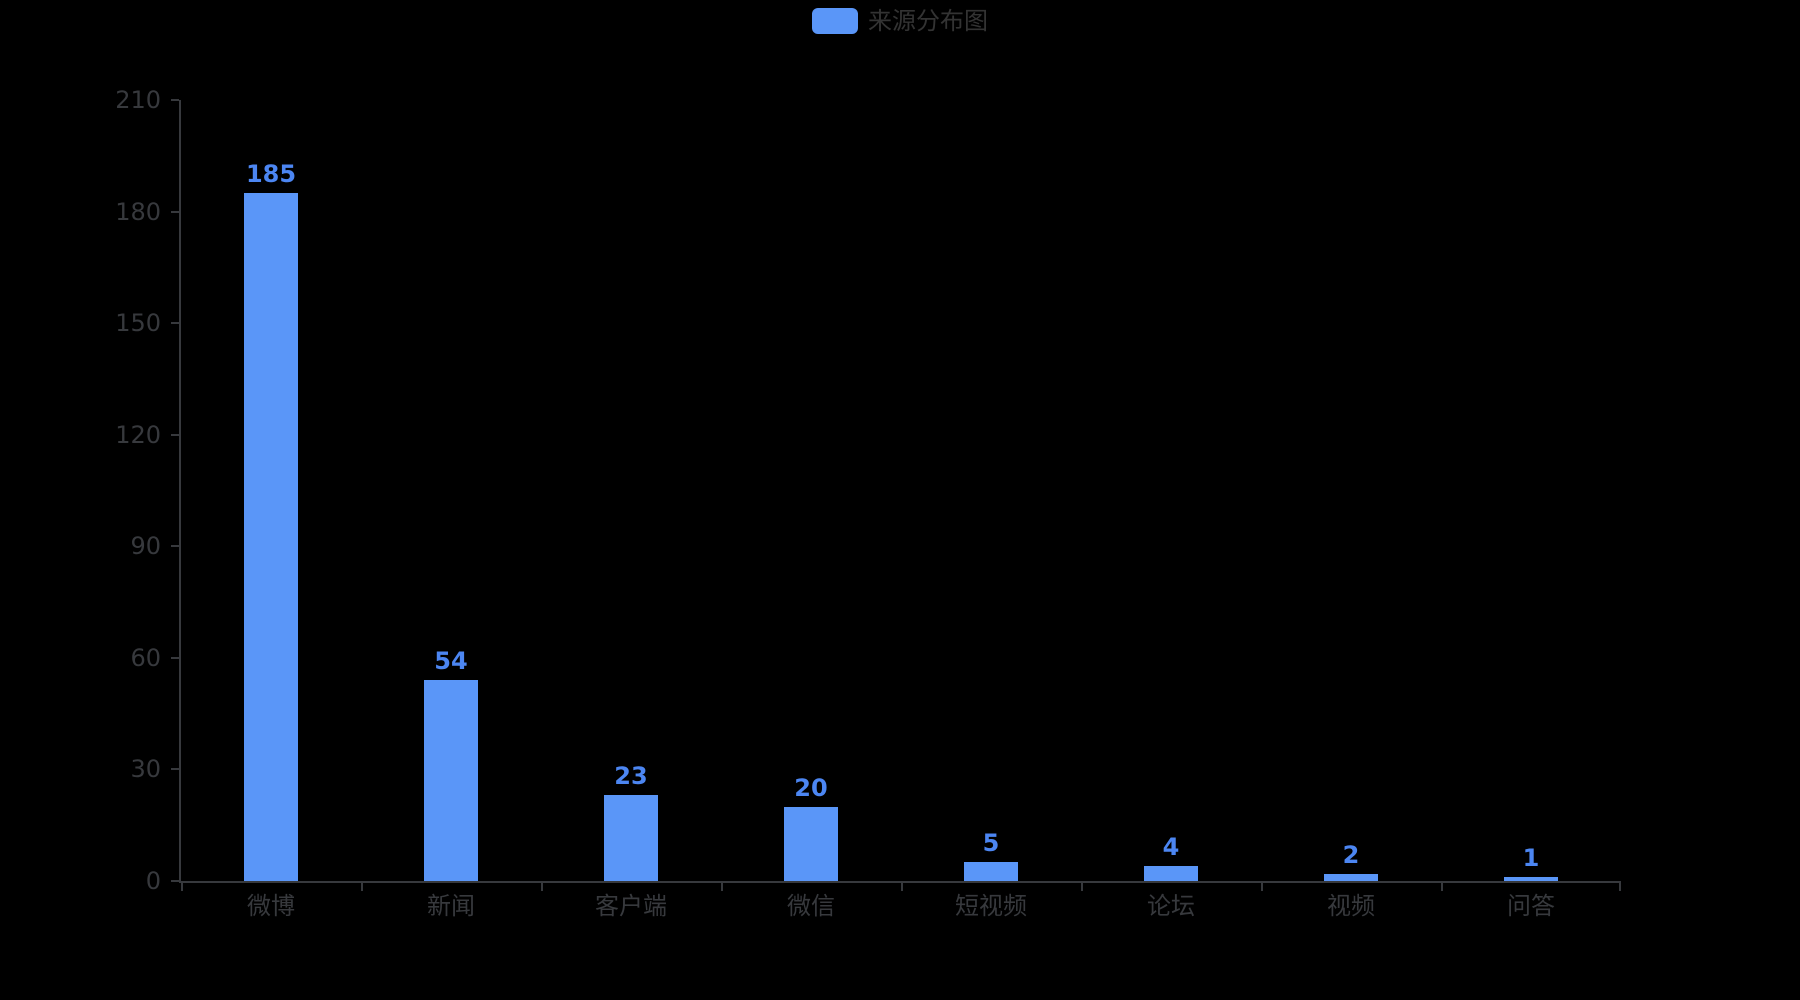 The width and height of the screenshot is (1800, 1000). I want to click on bar-slot: 4 论坛, so click(1171, 509).